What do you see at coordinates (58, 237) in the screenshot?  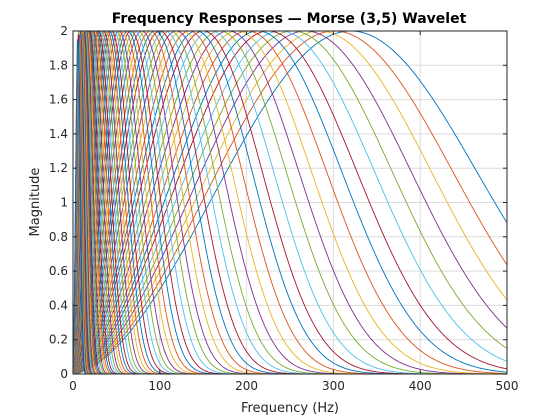 I see `y-tick-label: 0.8` at bounding box center [58, 237].